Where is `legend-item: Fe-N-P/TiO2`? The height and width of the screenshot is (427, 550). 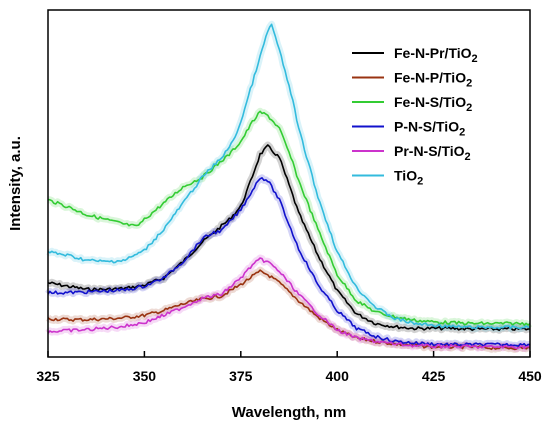 legend-item: Fe-N-P/TiO2 is located at coordinates (412, 80).